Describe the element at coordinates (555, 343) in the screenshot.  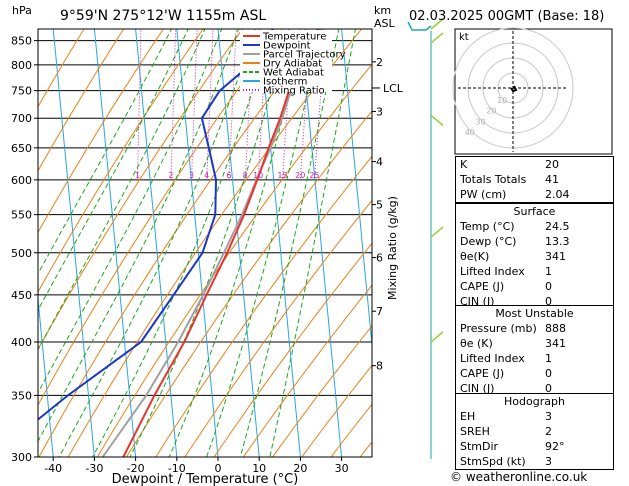
I see `most-unstable-value: 341` at that location.